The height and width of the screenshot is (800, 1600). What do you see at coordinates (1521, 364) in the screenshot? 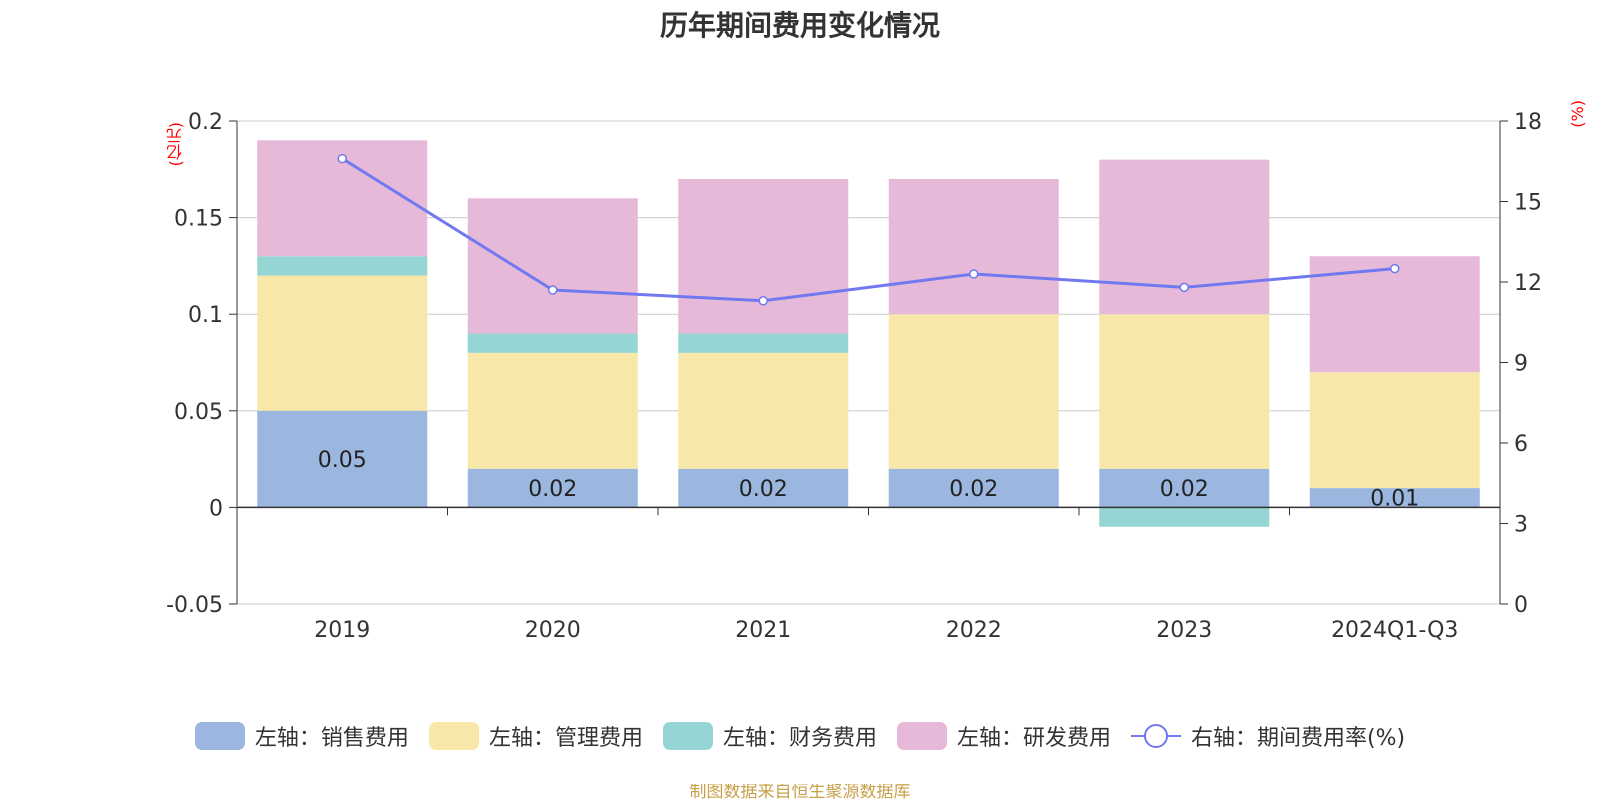
I see `right-axis-tick-label: 9` at bounding box center [1521, 364].